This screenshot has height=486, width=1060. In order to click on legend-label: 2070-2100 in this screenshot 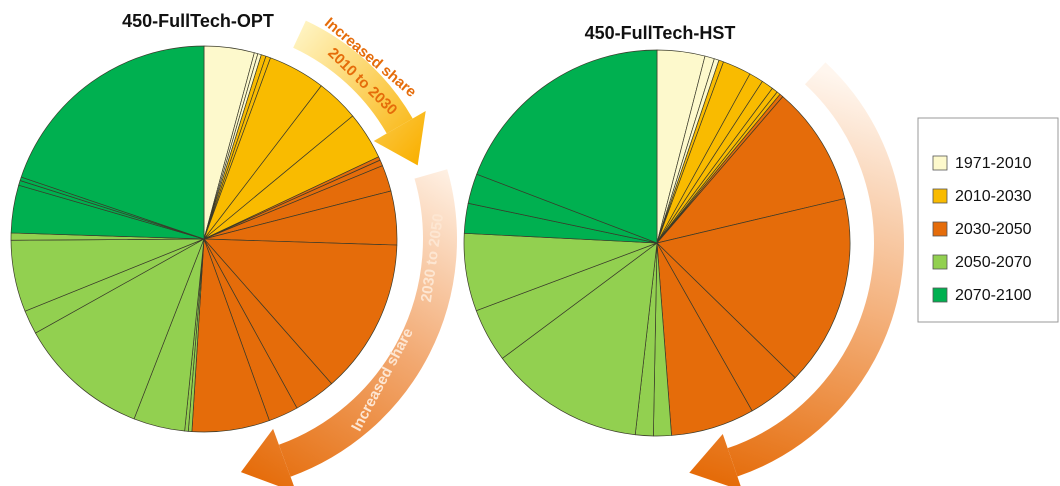, I will do `click(993, 295)`.